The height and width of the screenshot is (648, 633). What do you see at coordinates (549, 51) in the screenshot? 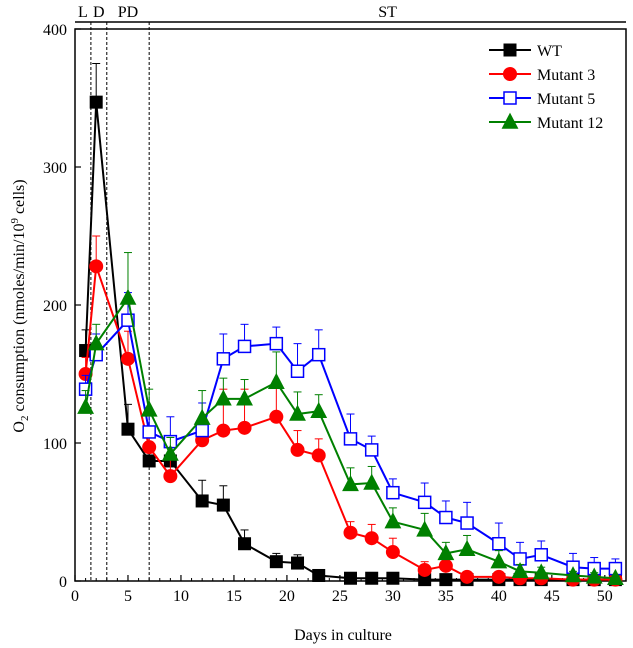
I see `legend-label: WT` at bounding box center [549, 51].